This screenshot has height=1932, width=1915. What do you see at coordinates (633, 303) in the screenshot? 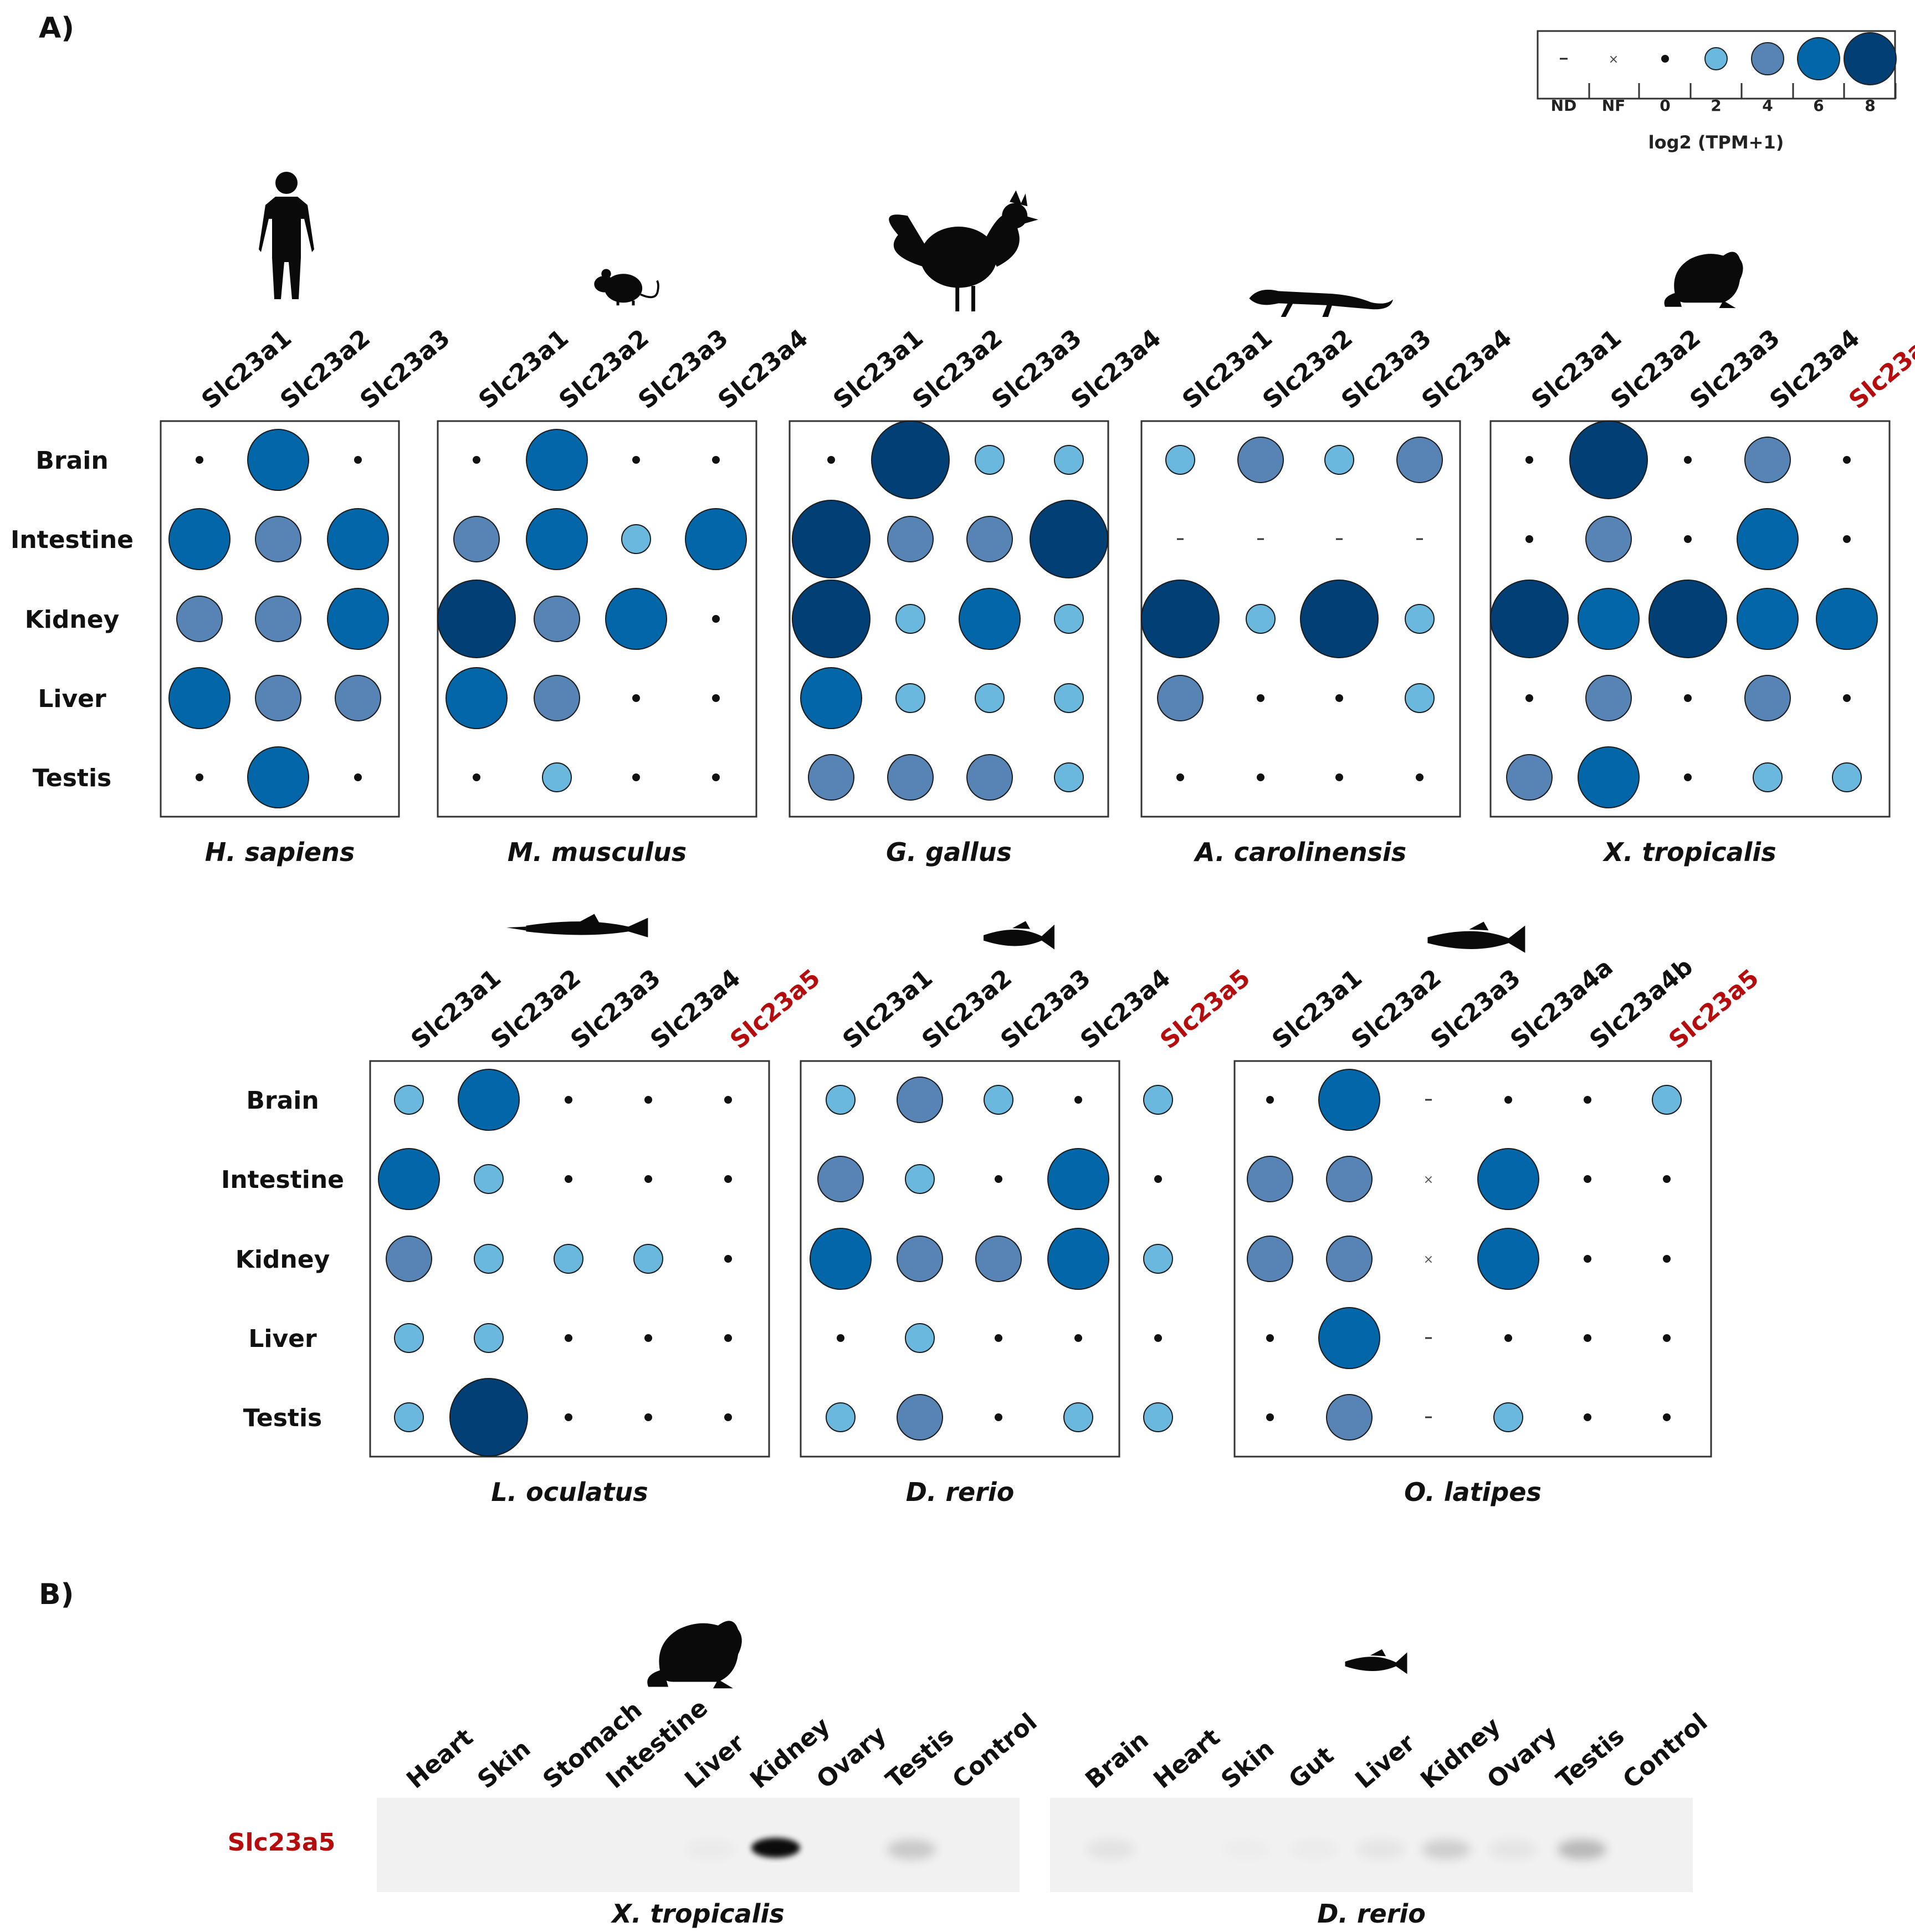
I see `mouse-leg` at bounding box center [633, 303].